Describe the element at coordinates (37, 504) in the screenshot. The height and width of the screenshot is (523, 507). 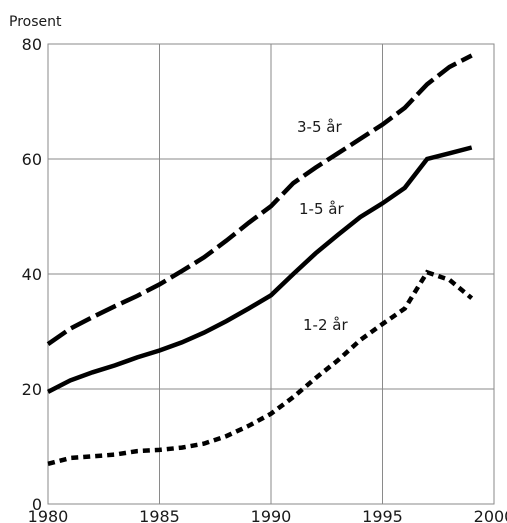
I see `y-tick-label: 0` at that location.